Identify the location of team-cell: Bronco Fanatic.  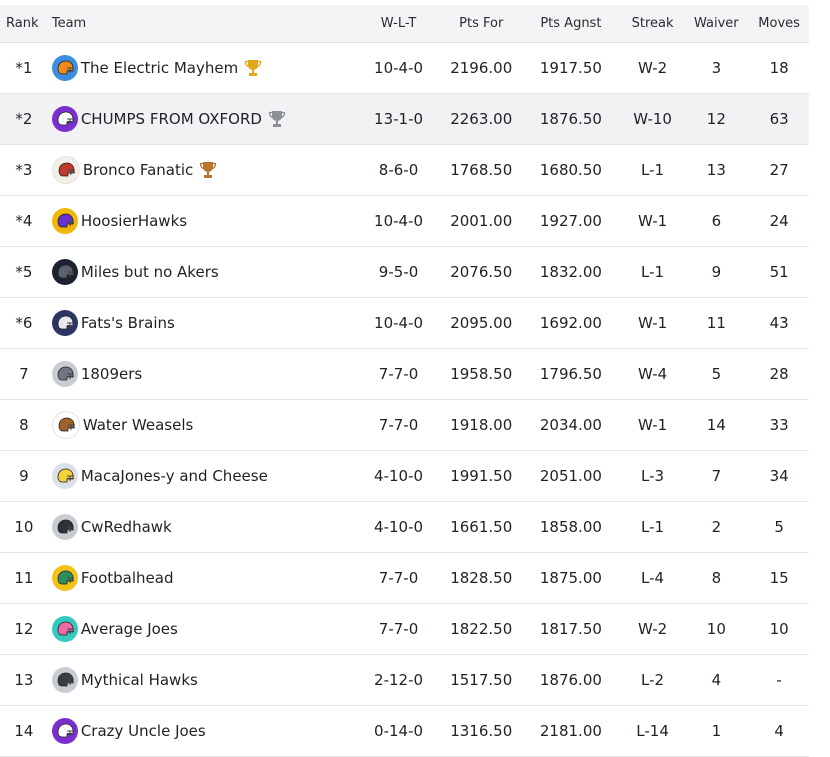
(201, 170).